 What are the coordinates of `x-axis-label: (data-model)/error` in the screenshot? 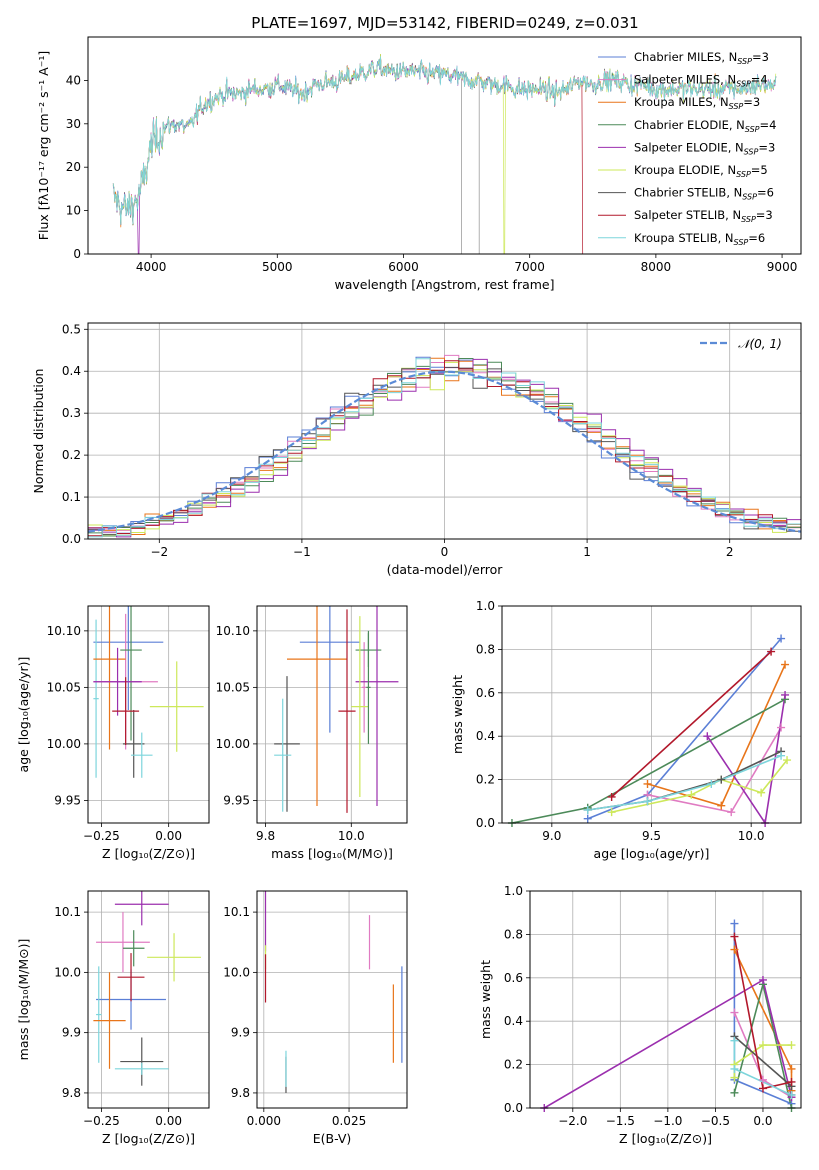 It's located at (445, 569).